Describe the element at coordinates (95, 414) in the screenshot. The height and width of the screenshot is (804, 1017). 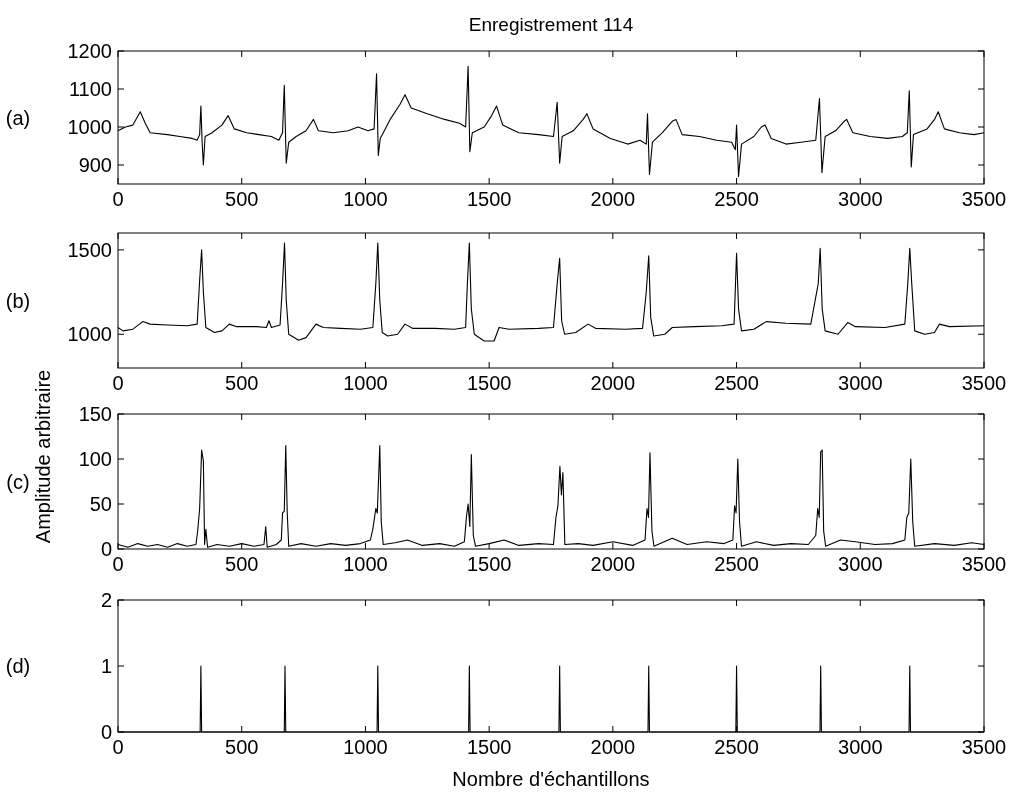
I see `y-tick-label: 150` at that location.